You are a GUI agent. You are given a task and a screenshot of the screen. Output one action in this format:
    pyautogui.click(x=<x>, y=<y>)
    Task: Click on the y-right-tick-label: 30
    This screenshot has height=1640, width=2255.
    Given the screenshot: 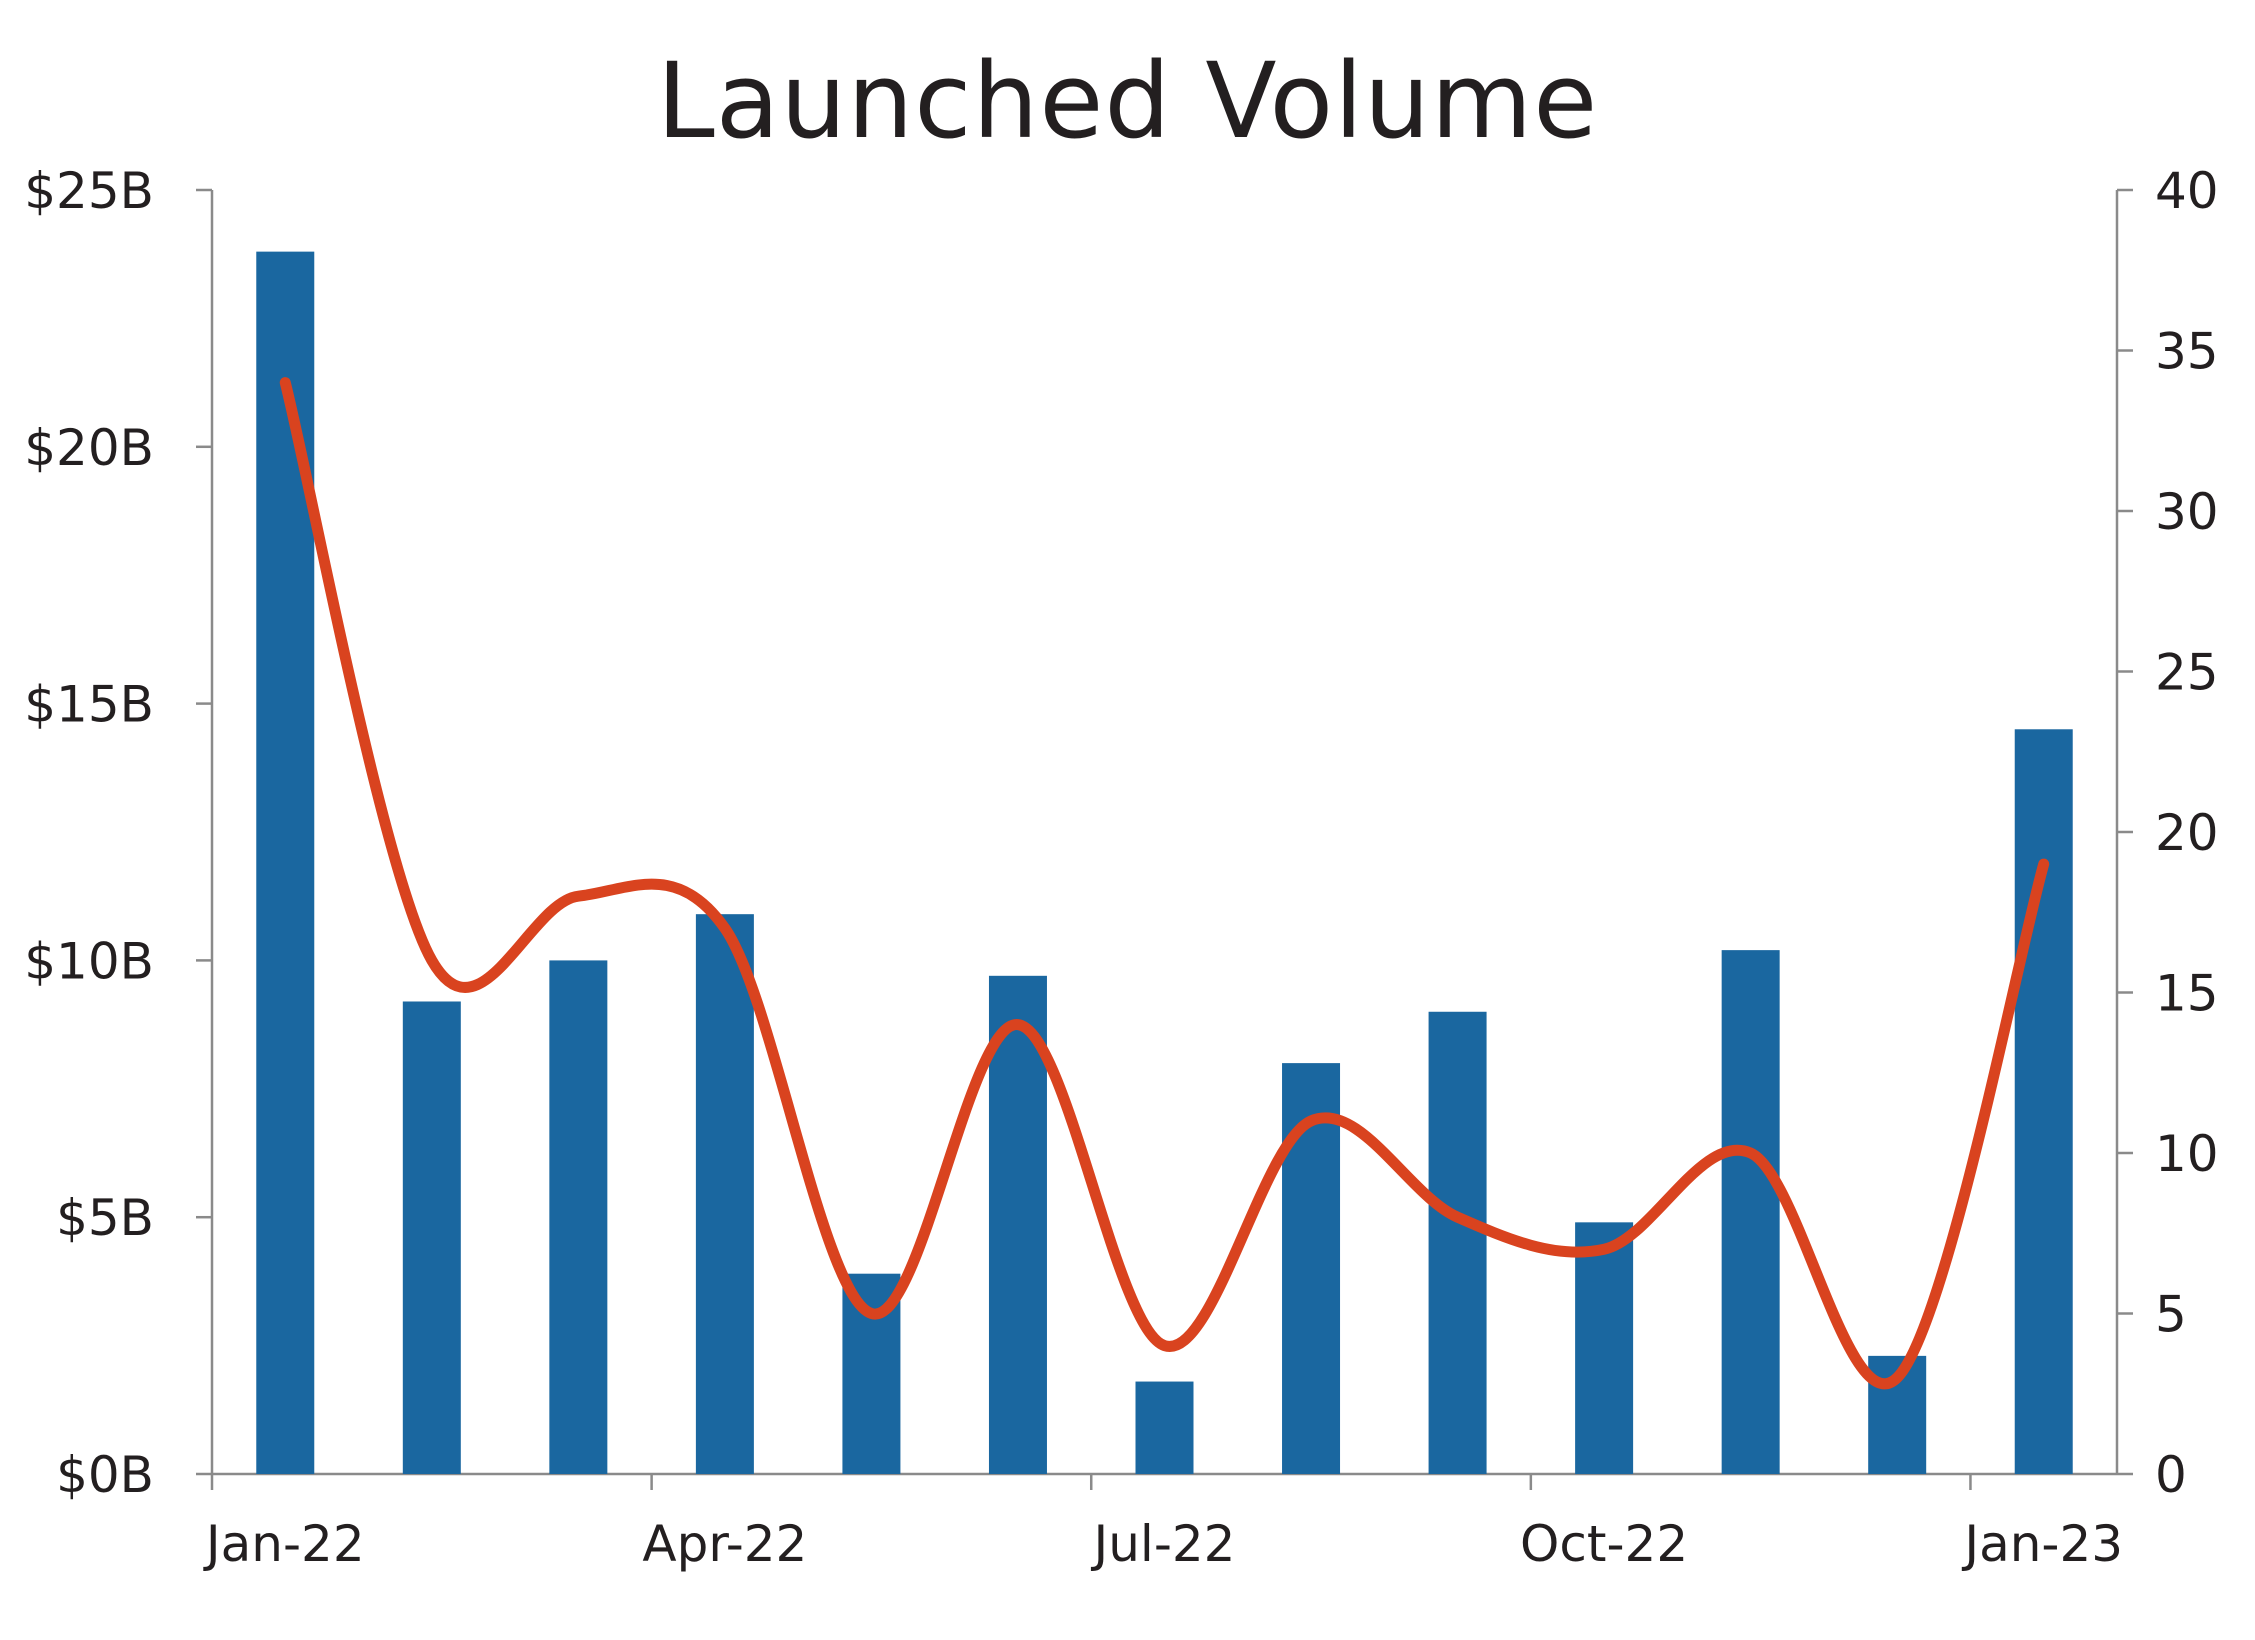 What is the action you would take?
    pyautogui.click(x=2187, y=512)
    